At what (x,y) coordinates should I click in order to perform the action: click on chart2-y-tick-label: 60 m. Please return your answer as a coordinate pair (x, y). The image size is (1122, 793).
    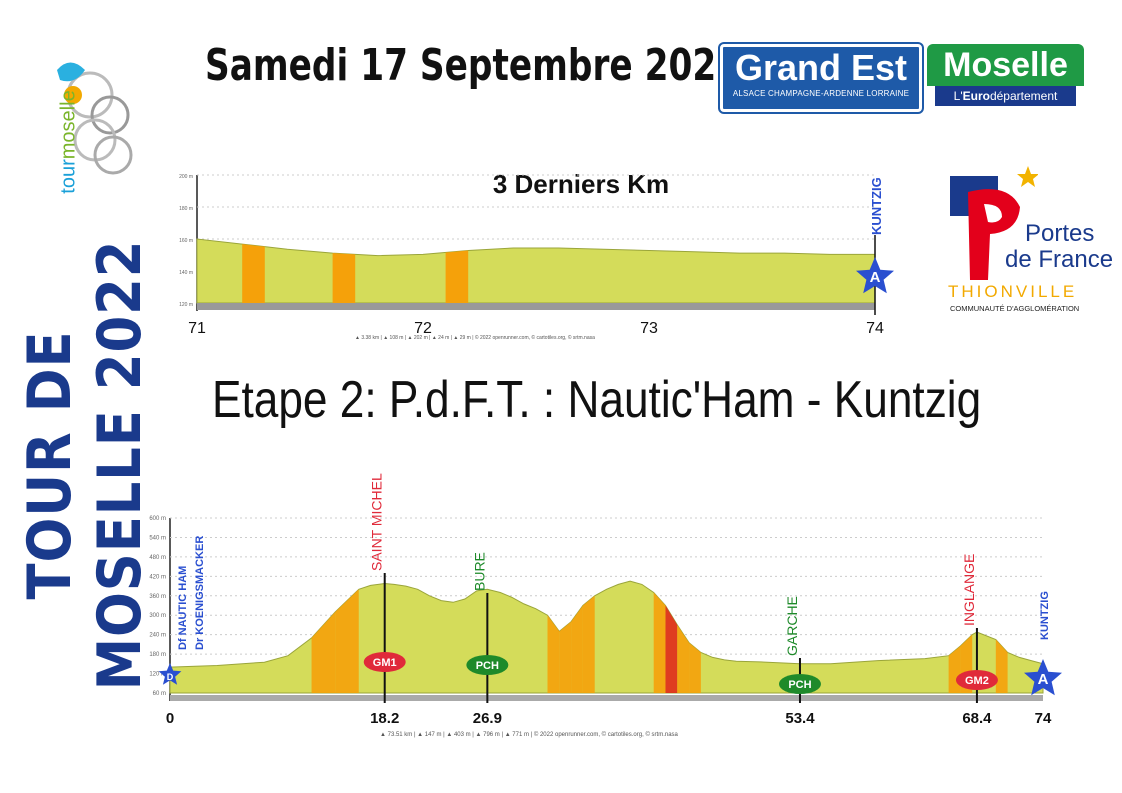
    Looking at the image, I should click on (159, 694).